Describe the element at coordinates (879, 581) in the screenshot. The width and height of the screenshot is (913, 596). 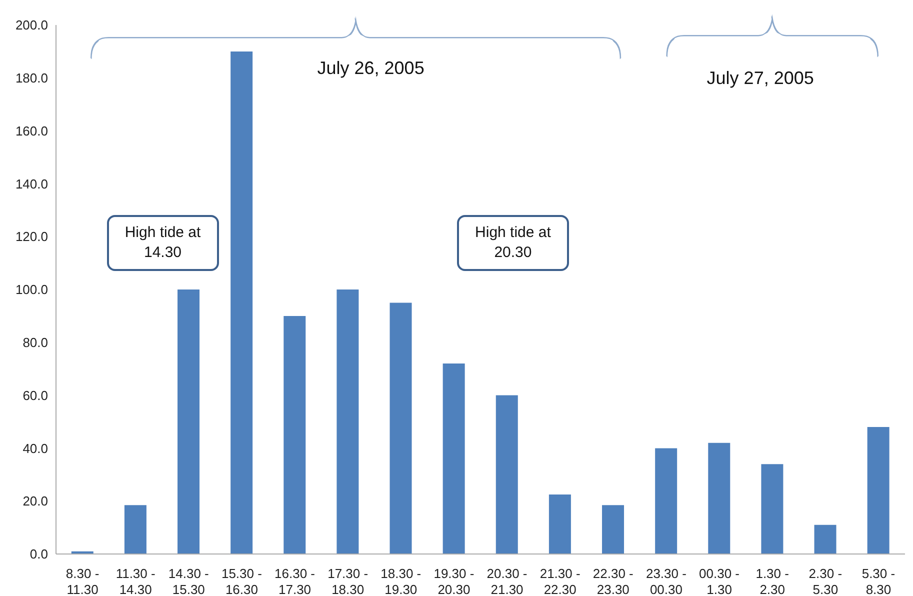
I see `x-tick-label: 5.30 - 8.30` at that location.